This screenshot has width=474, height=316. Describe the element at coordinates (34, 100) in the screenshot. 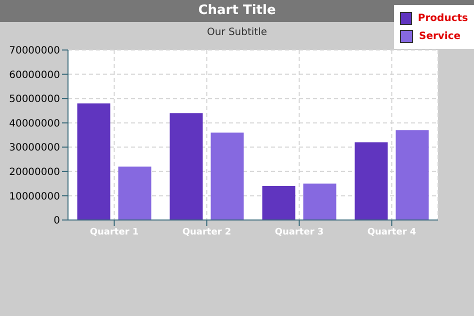

I see `y-tick-label: 50000000` at that location.